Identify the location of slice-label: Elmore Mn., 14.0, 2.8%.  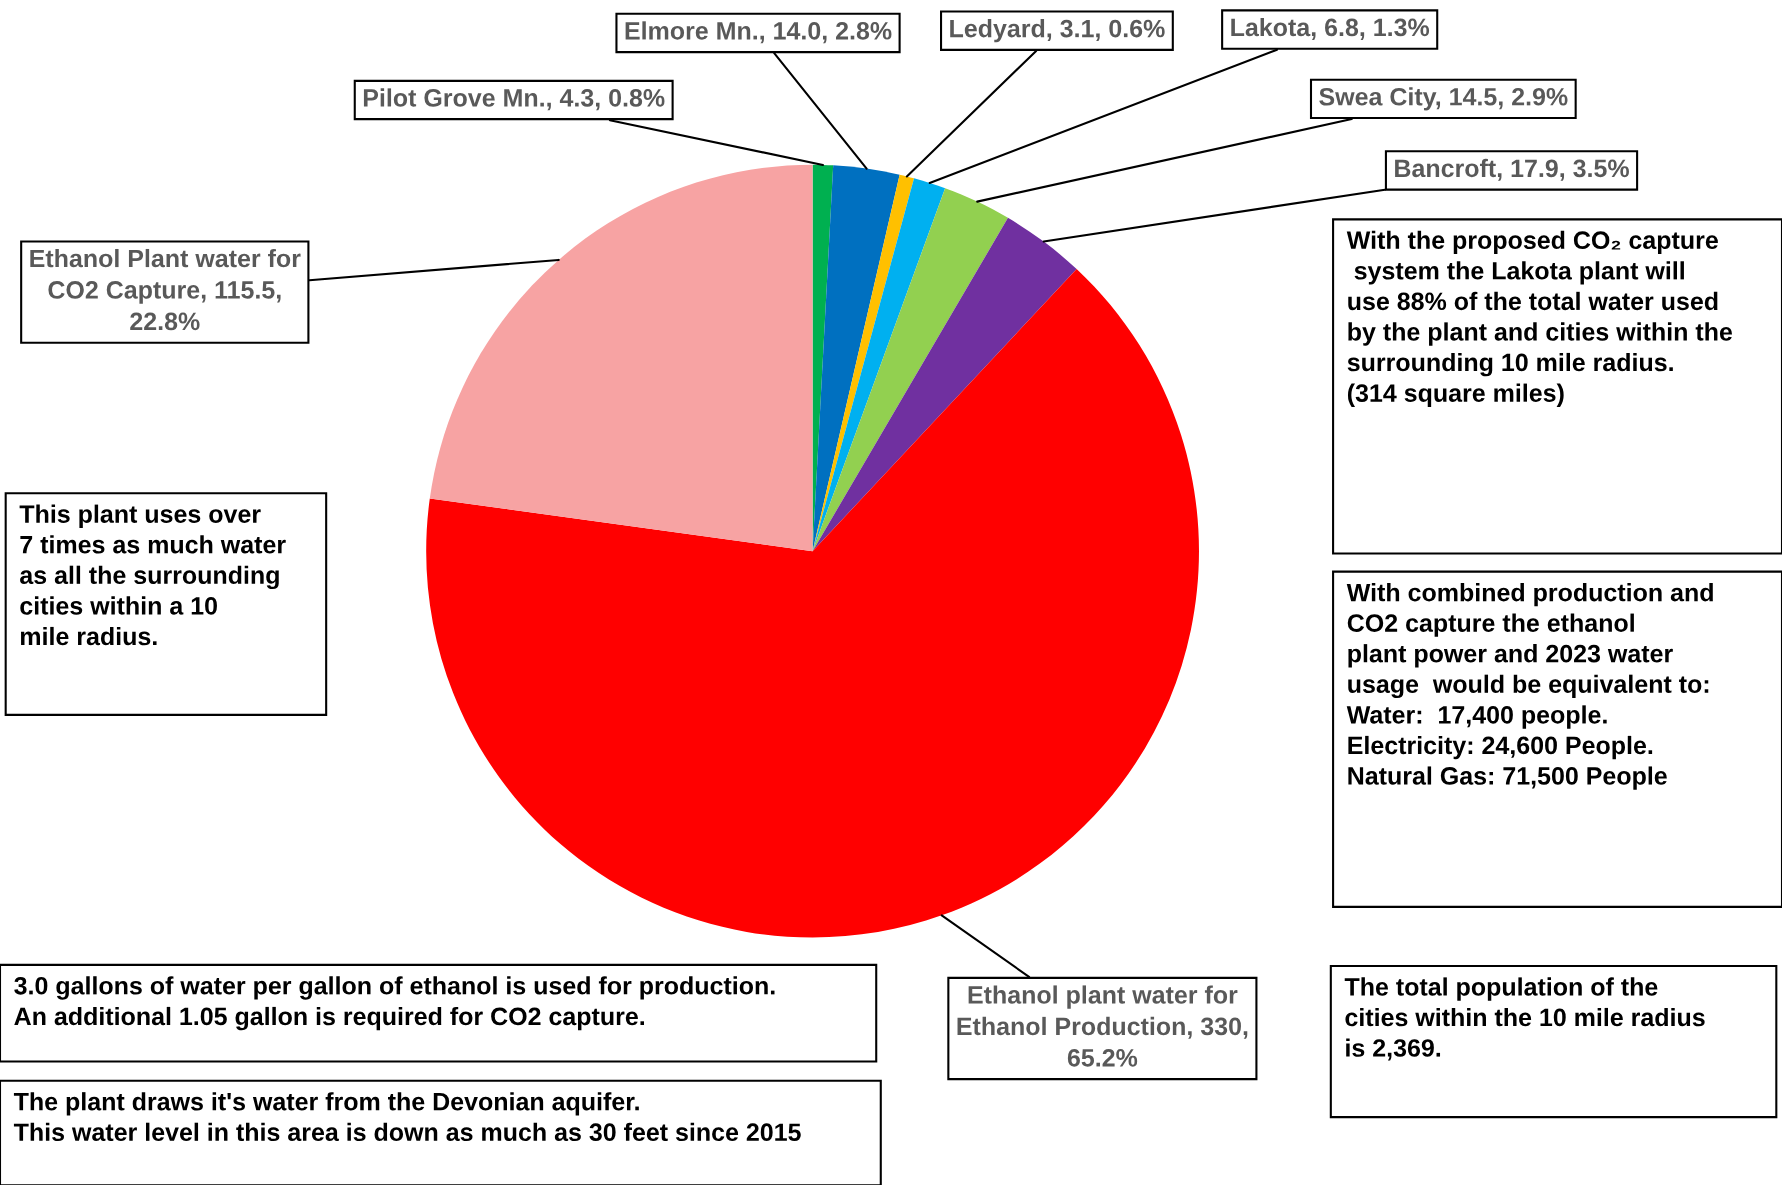
(758, 32).